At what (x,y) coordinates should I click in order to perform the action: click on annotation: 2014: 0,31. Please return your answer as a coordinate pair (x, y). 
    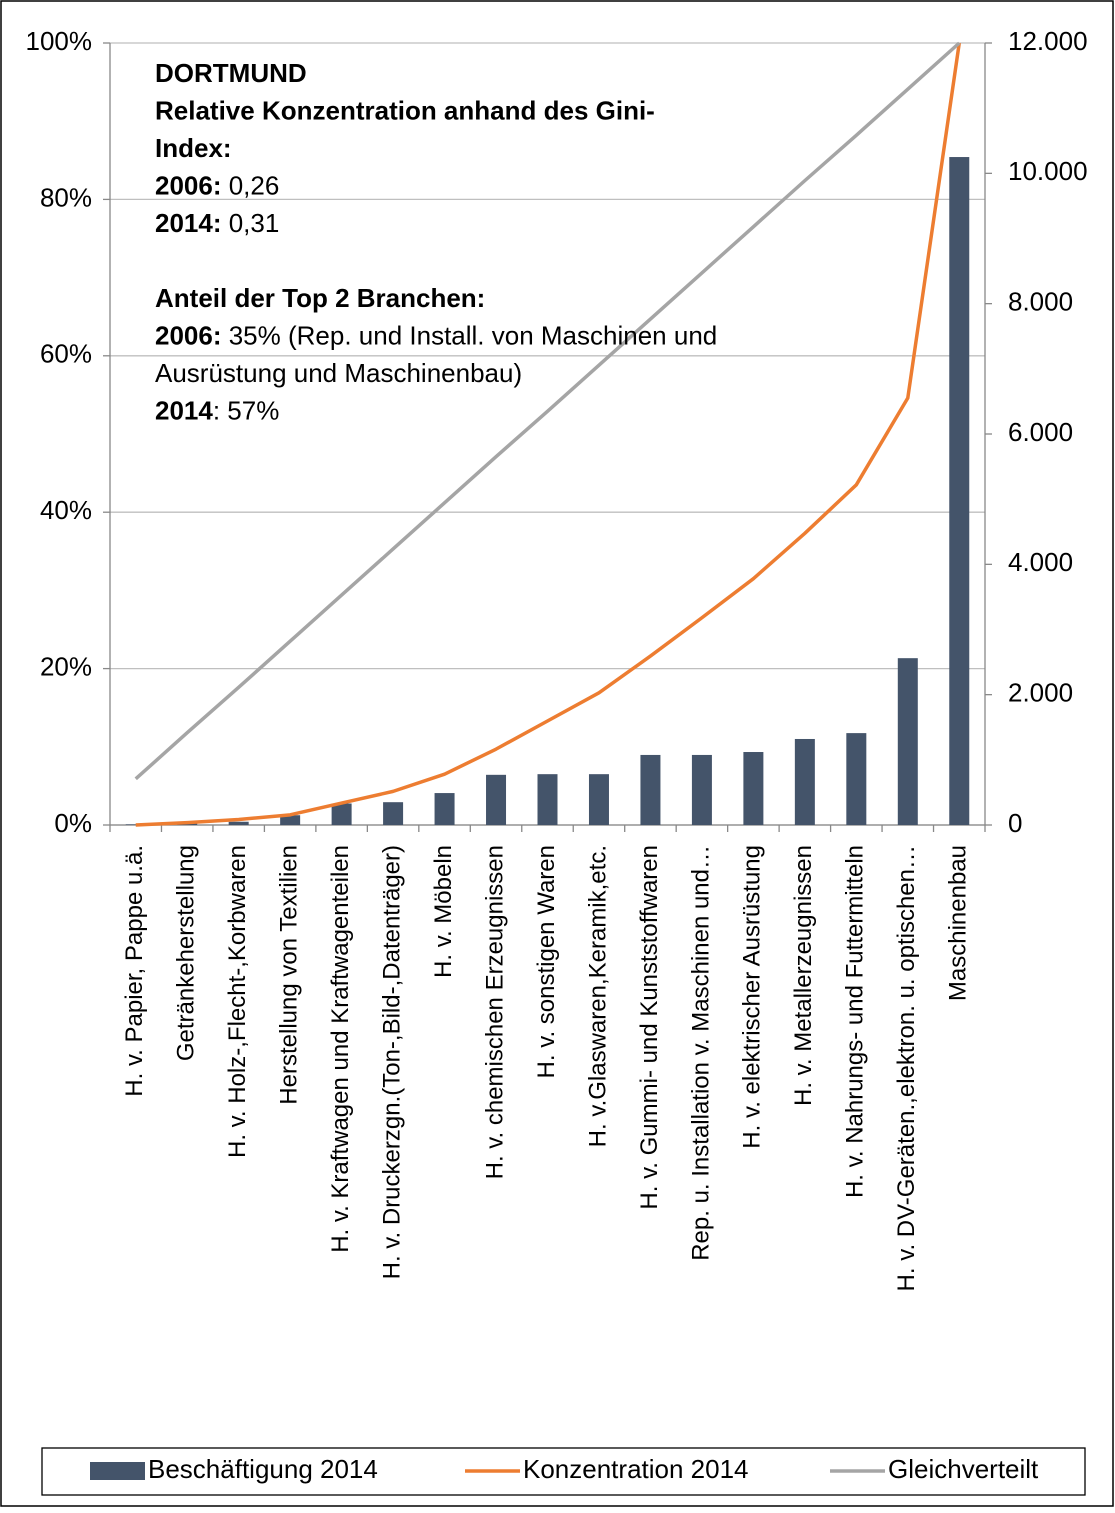
    Looking at the image, I should click on (217, 223).